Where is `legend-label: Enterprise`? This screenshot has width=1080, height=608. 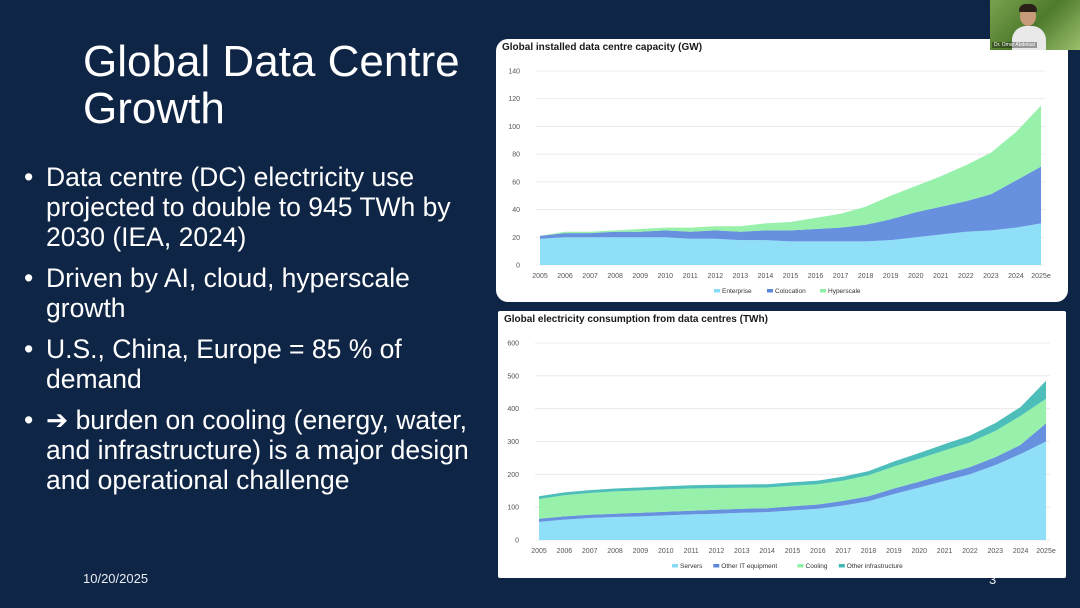 legend-label: Enterprise is located at coordinates (737, 291).